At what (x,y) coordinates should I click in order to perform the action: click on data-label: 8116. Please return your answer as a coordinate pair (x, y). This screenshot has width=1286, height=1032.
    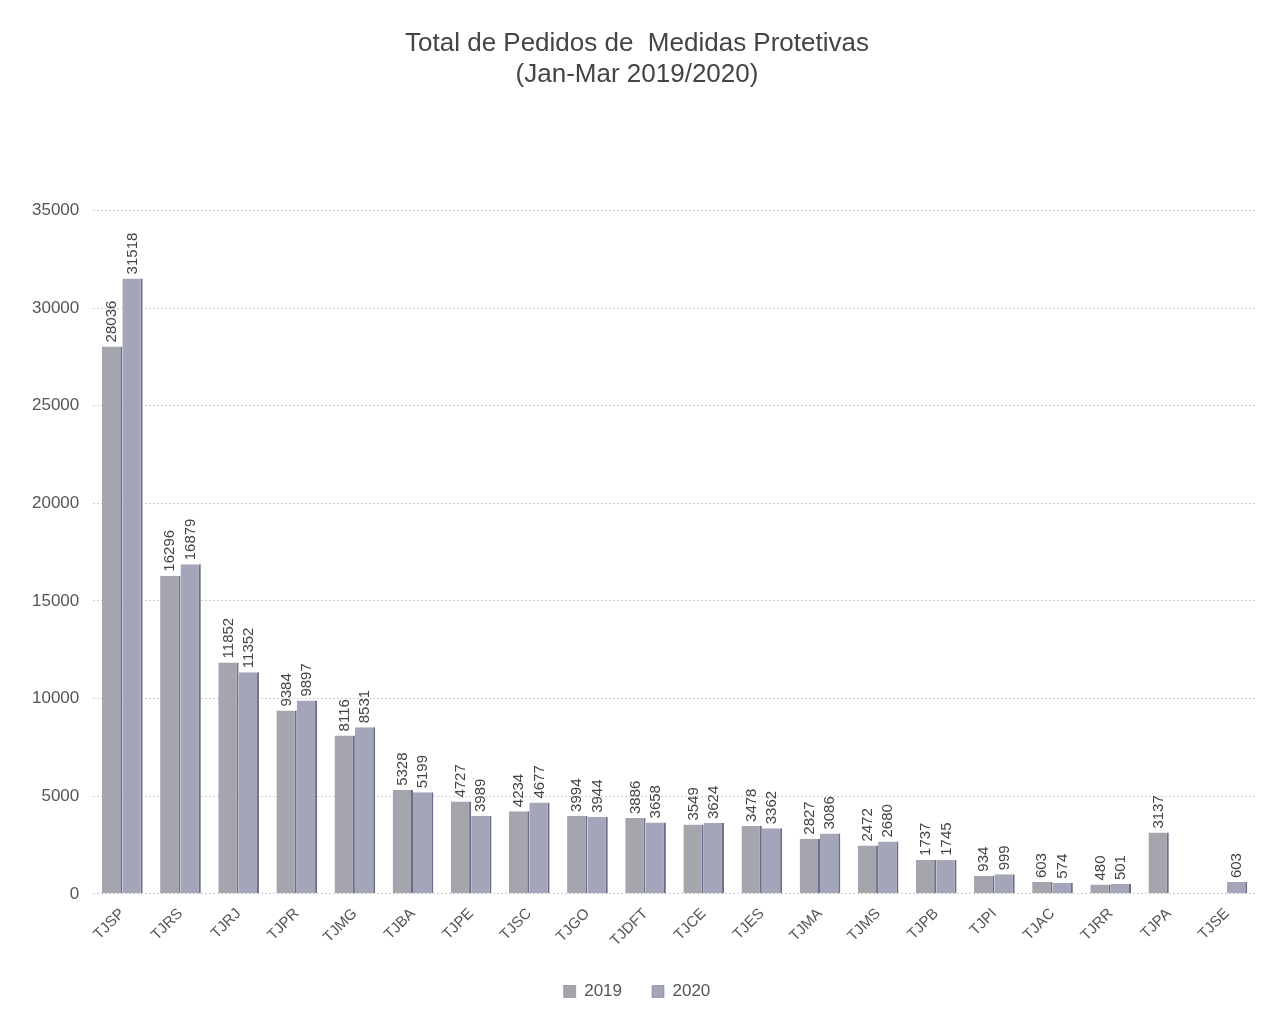
    Looking at the image, I should click on (343, 715).